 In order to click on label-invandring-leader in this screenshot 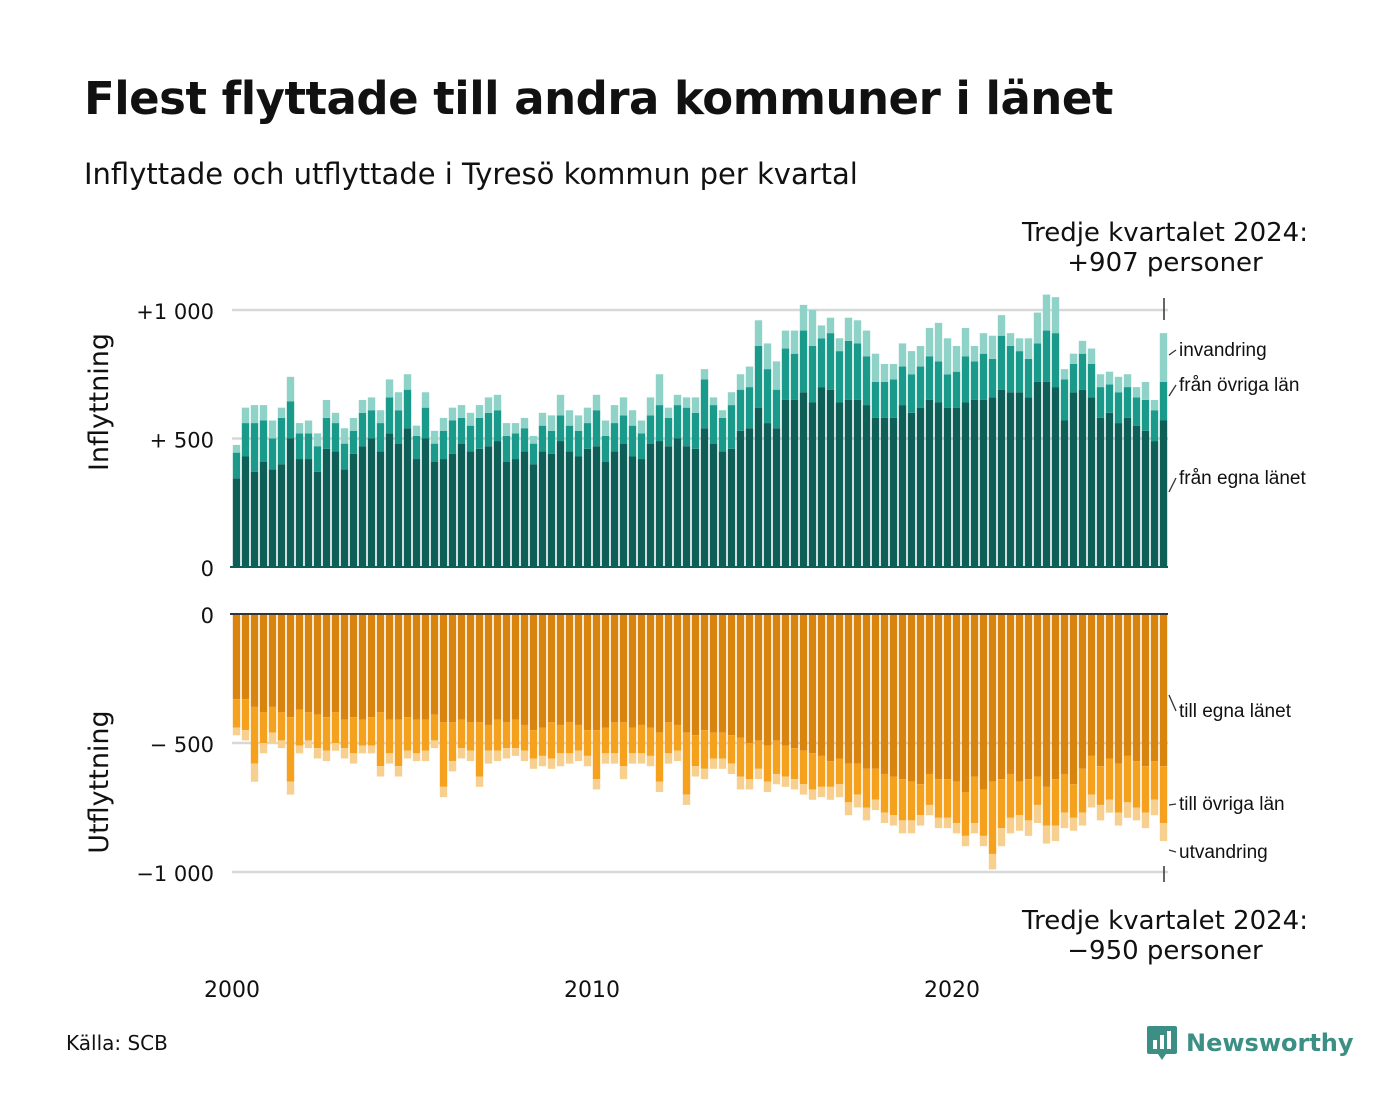, I will do `click(1172, 352)`.